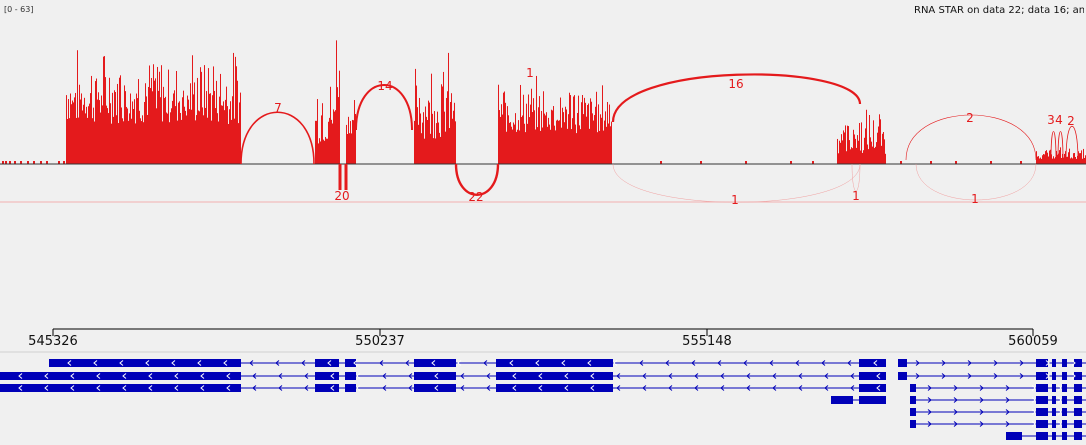  What do you see at coordinates (19, 9) in the screenshot?
I see `data-range-label: [0 - 63]` at bounding box center [19, 9].